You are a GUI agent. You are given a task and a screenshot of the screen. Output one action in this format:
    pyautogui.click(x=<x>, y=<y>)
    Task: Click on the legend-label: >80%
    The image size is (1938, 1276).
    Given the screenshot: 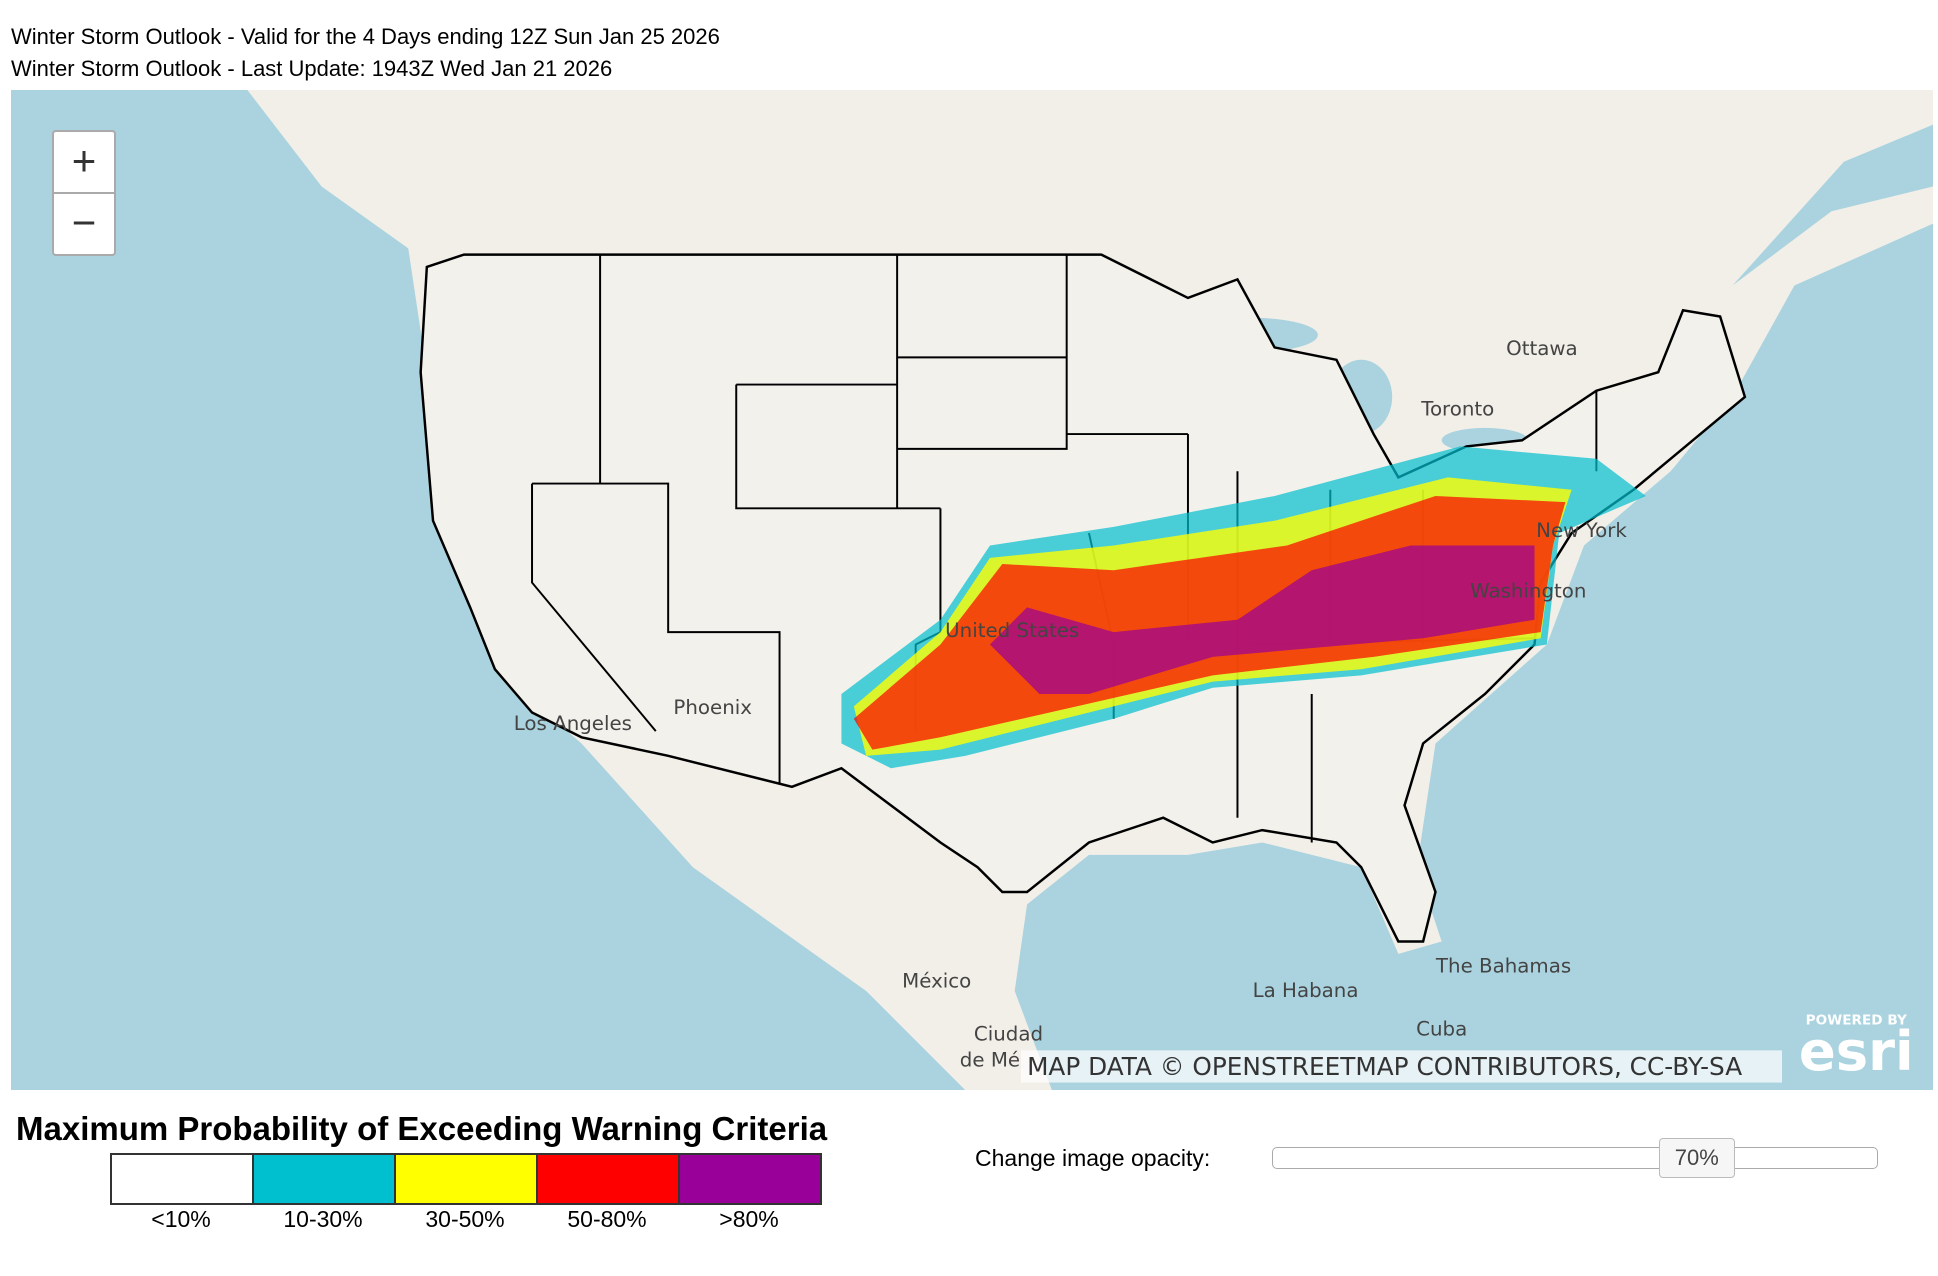 What is the action you would take?
    pyautogui.click(x=749, y=1219)
    